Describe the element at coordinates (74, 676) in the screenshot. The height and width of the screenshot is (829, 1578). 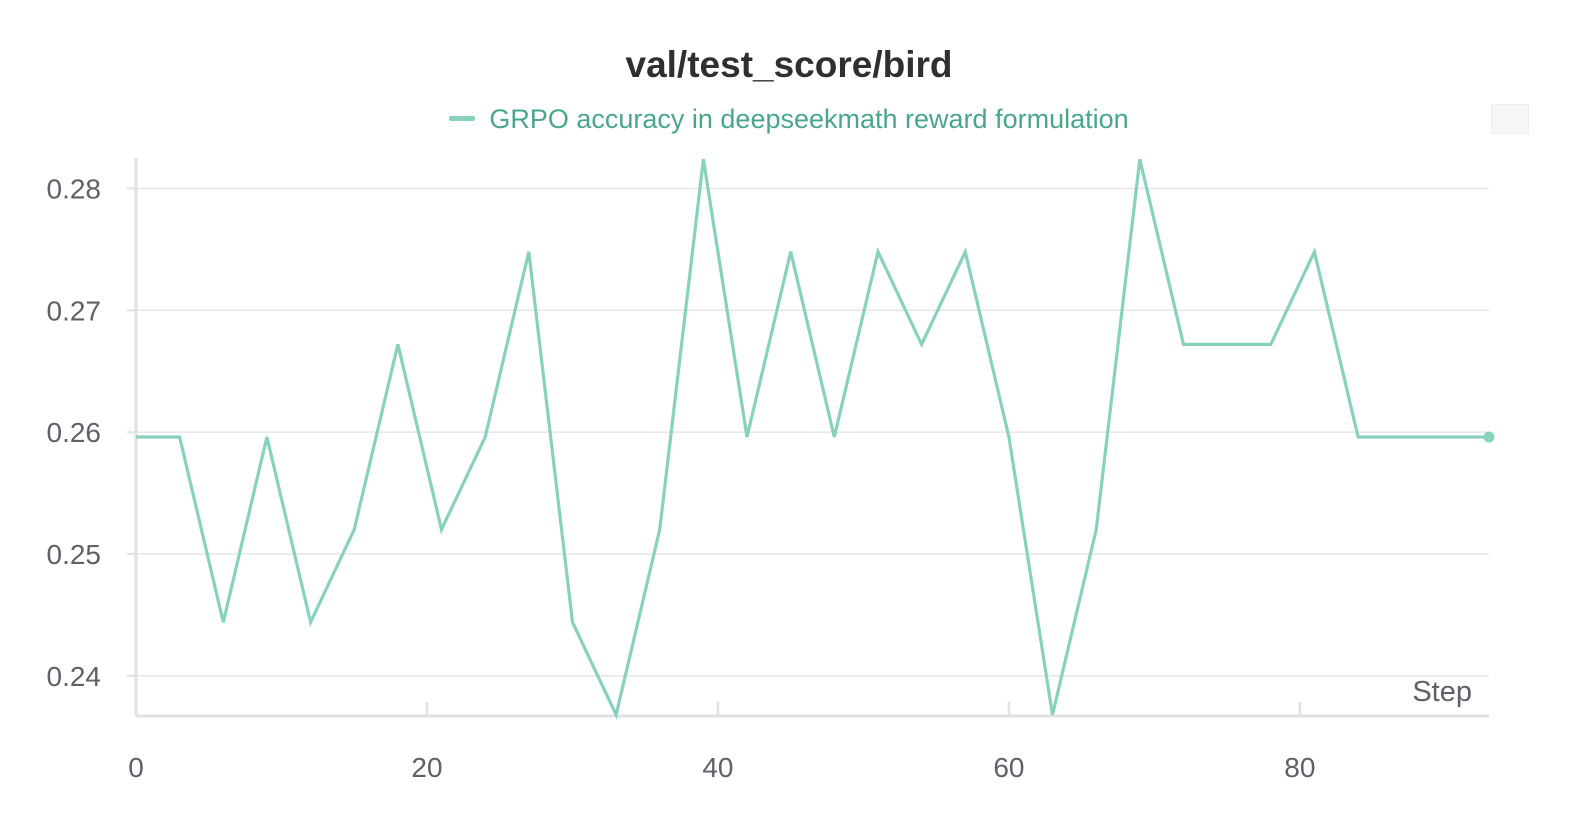
I see `y-tick-label: 0.24` at that location.